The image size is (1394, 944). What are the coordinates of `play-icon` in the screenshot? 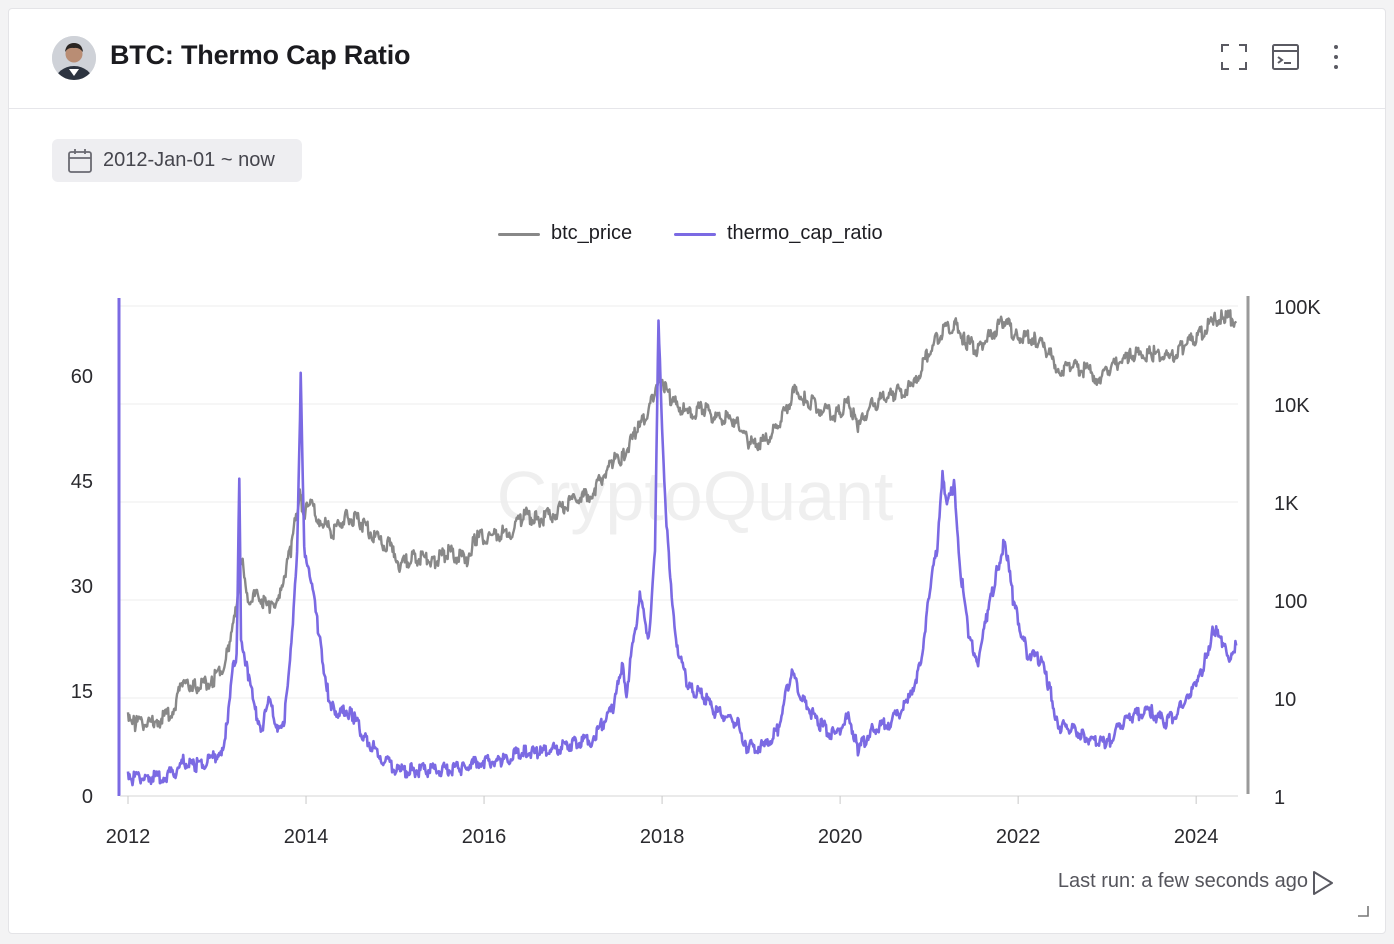 It's located at (1323, 883).